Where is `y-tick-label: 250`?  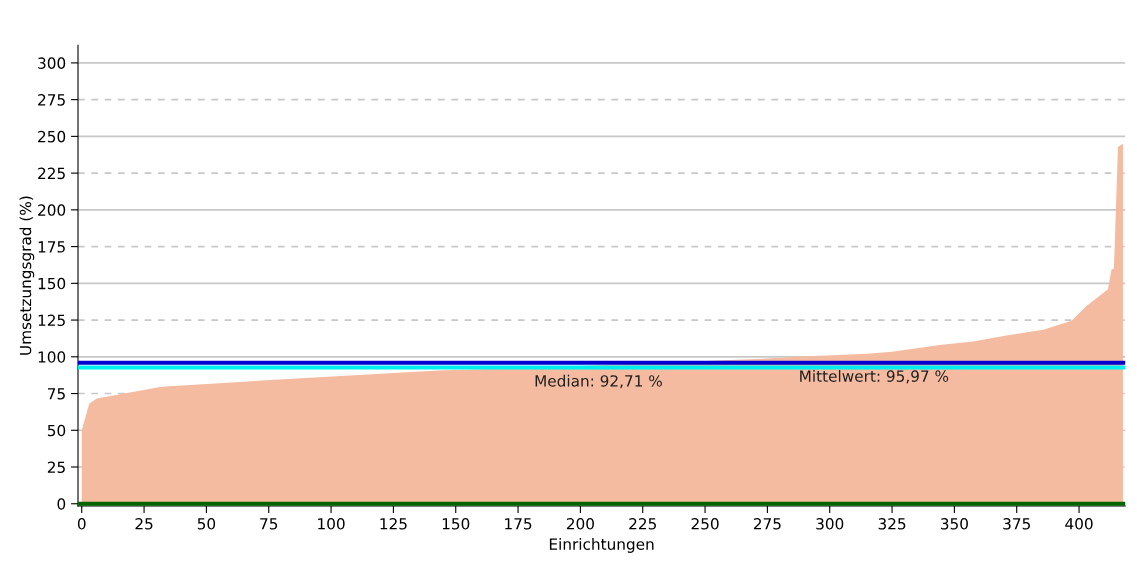 y-tick-label: 250 is located at coordinates (52, 136).